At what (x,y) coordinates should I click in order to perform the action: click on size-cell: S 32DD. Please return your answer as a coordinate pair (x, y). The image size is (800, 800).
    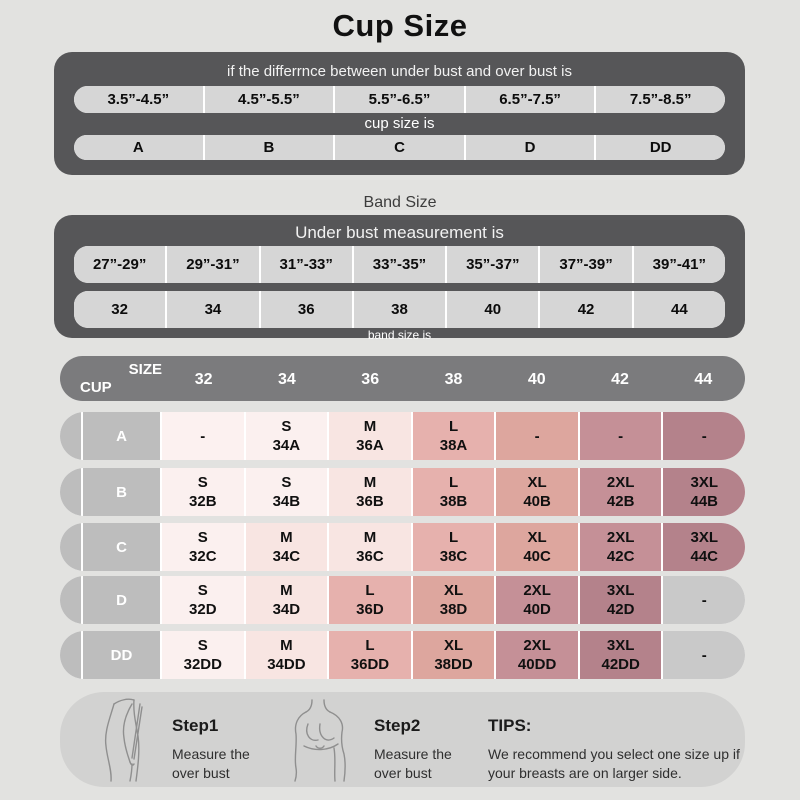
    Looking at the image, I should click on (203, 655).